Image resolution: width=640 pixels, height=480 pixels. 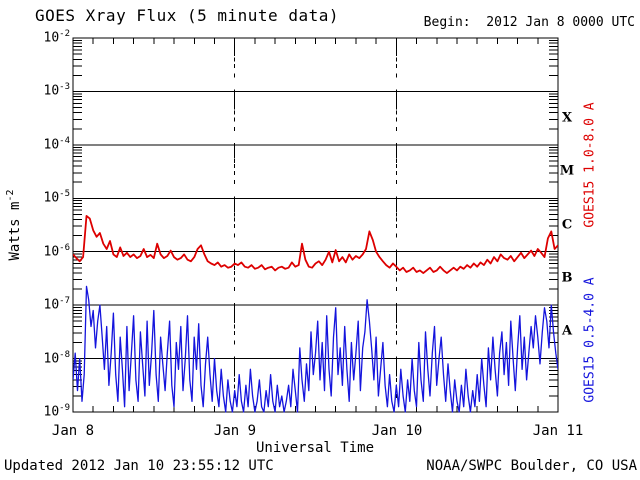 What do you see at coordinates (567, 118) in the screenshot?
I see `flare-class-x: X` at bounding box center [567, 118].